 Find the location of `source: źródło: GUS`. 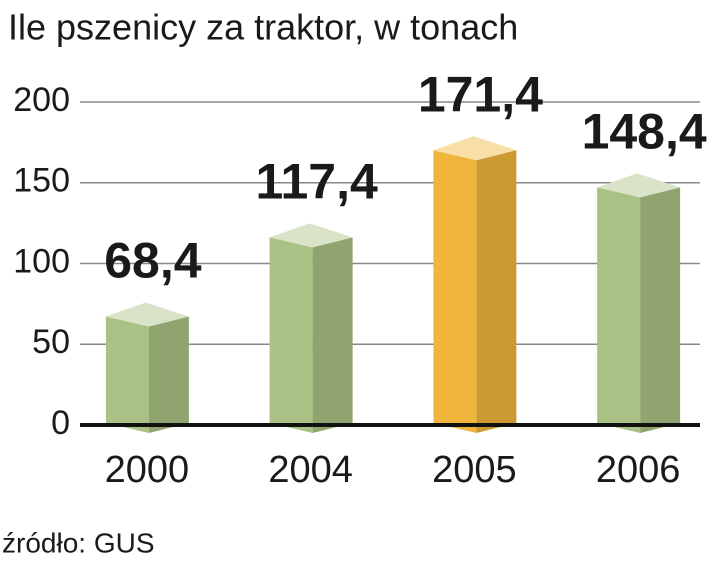

source: źródło: GUS is located at coordinates (78, 542).